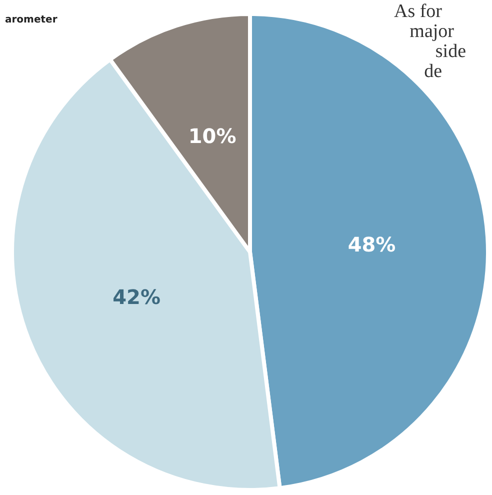  Describe the element at coordinates (136, 296) in the screenshot. I see `data-label: 42%` at that location.